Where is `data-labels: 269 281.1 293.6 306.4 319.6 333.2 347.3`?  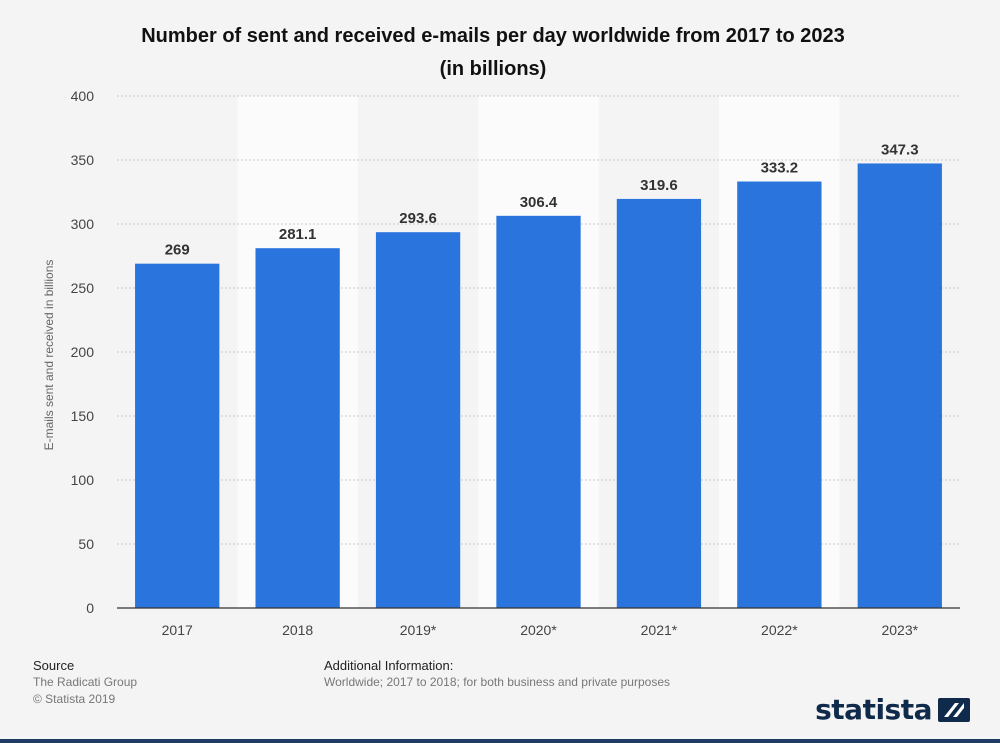 data-labels: 269 281.1 293.6 306.4 319.6 333.2 347.3 is located at coordinates (542, 199).